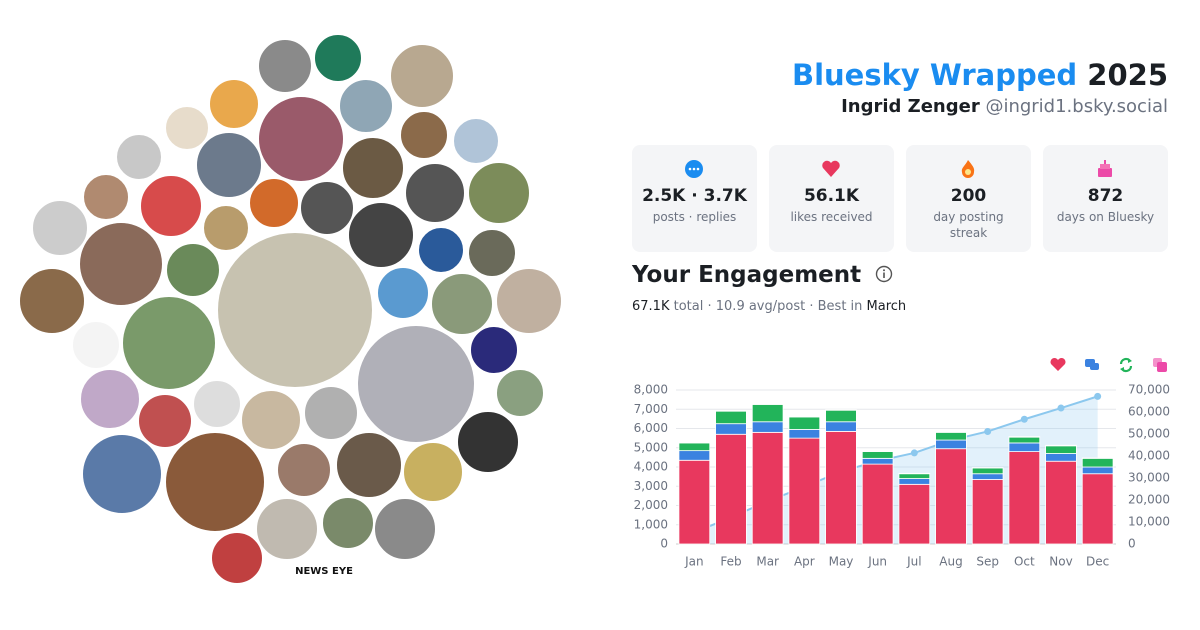 The height and width of the screenshot is (630, 1200). Describe the element at coordinates (1149, 500) in the screenshot. I see `y2-tick-label: 20,000` at that location.